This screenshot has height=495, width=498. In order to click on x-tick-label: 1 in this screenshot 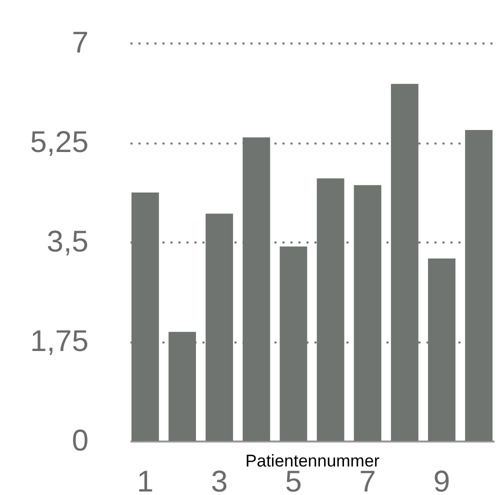, I will do `click(145, 480)`.